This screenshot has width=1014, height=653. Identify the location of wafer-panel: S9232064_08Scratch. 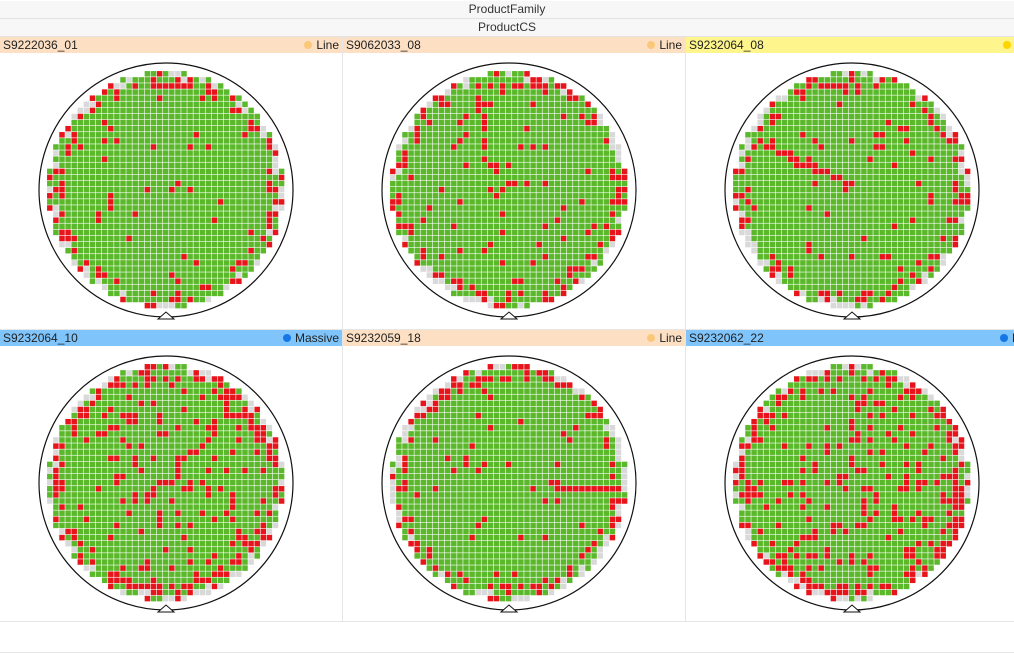
(850, 183).